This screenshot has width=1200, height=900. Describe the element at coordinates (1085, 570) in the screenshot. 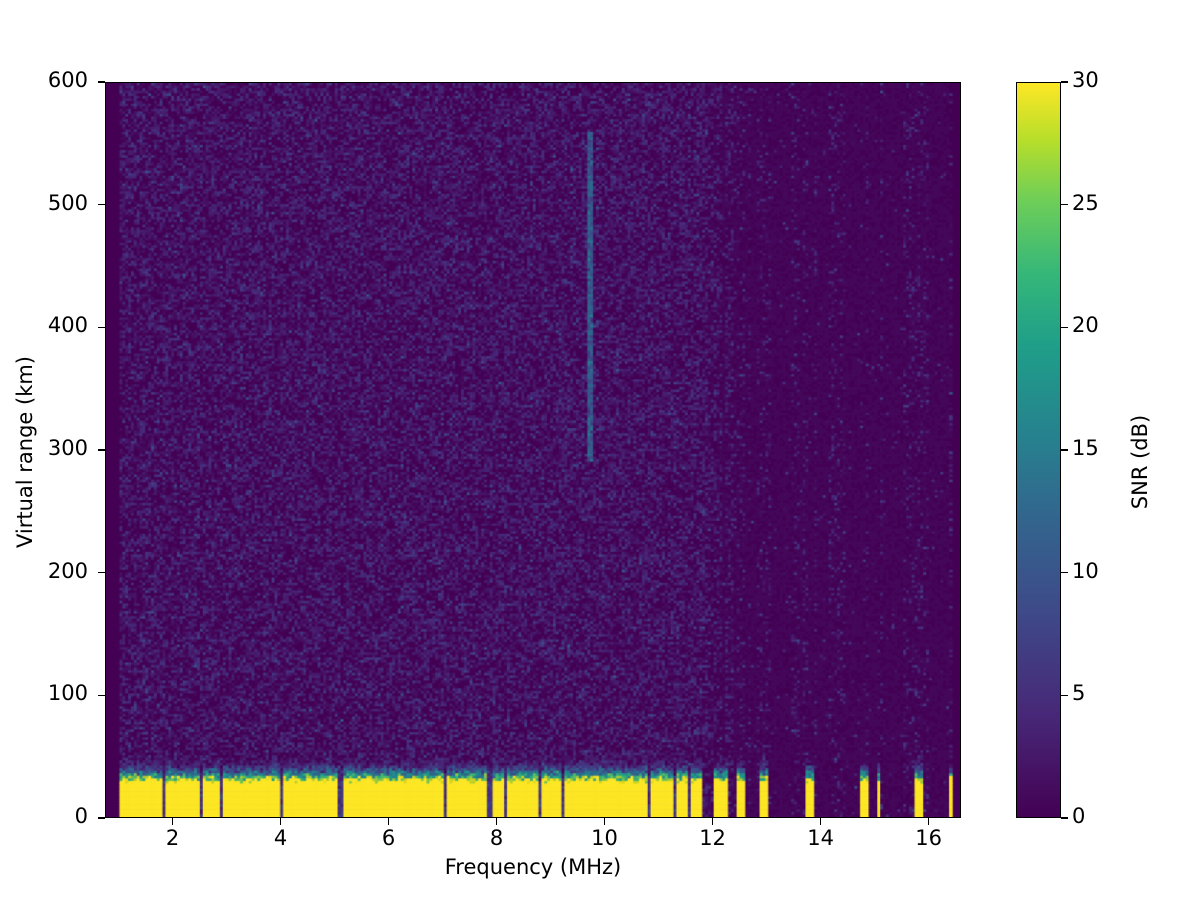

I see `colorbar-tick-label: 10` at that location.